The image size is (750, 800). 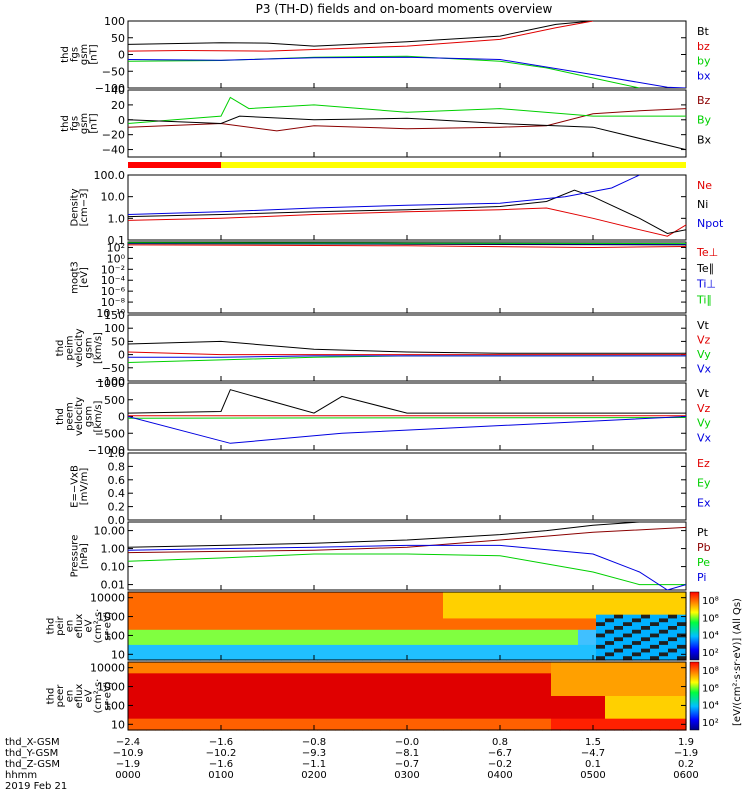 What do you see at coordinates (98, 348) in the screenshot?
I see `y-axis-label-line: [km/s]` at bounding box center [98, 348].